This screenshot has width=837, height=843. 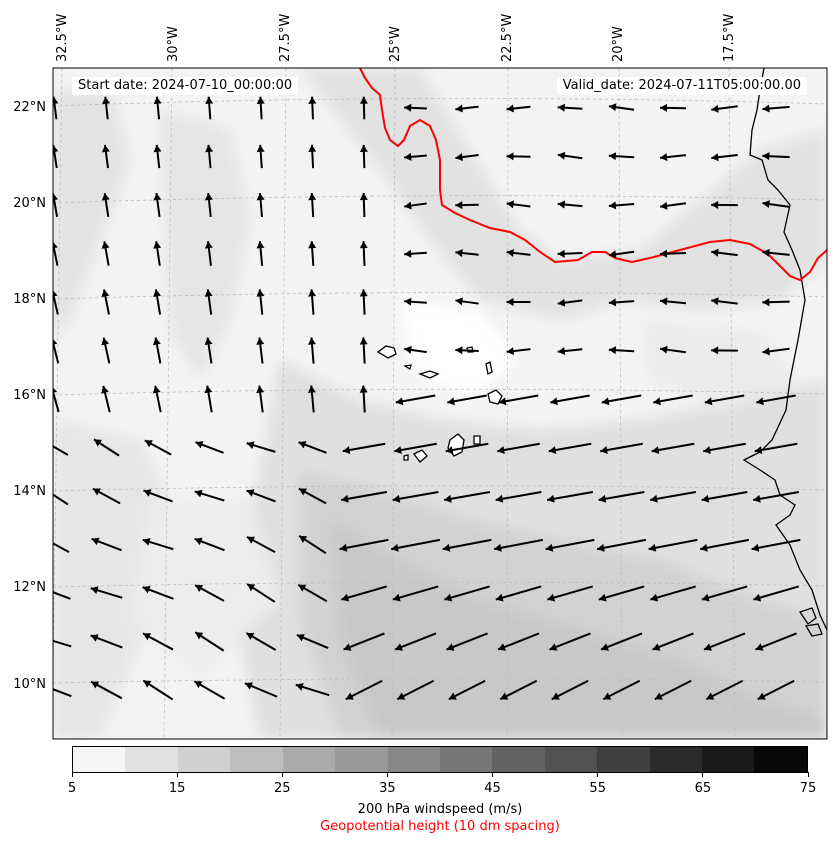 I want to click on lon-label: 27.5°W, so click(x=285, y=38).